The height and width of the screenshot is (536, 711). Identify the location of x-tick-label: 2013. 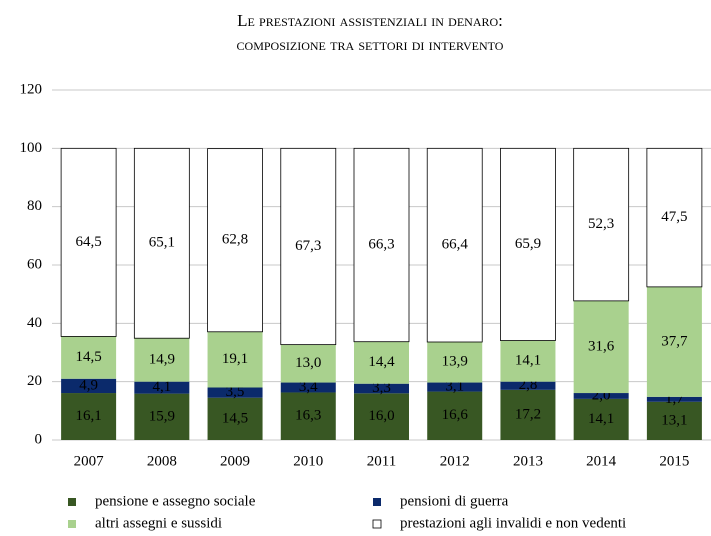
(528, 461).